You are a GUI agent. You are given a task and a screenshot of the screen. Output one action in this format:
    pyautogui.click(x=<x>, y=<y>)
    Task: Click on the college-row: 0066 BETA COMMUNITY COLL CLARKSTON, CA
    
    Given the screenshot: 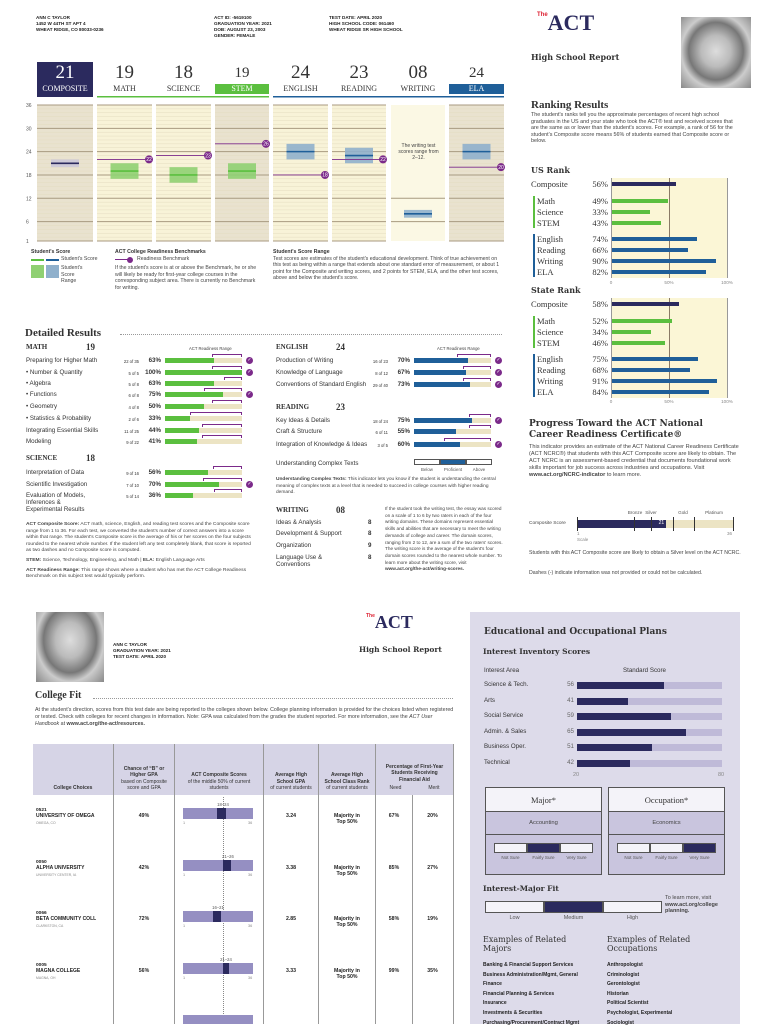 What is the action you would take?
    pyautogui.click(x=74, y=919)
    